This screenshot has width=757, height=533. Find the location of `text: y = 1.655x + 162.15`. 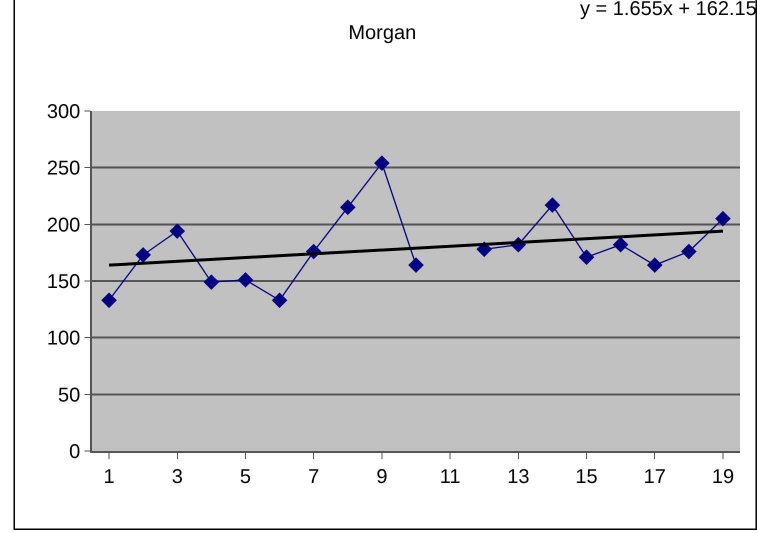

text: y = 1.655x + 162.15 is located at coordinates (668, 10).